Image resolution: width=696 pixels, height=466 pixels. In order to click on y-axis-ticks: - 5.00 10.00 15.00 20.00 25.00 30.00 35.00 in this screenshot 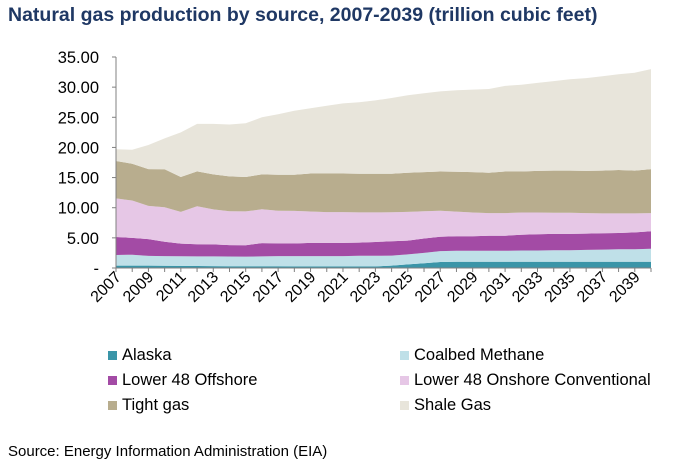, I will do `click(87, 163)`.